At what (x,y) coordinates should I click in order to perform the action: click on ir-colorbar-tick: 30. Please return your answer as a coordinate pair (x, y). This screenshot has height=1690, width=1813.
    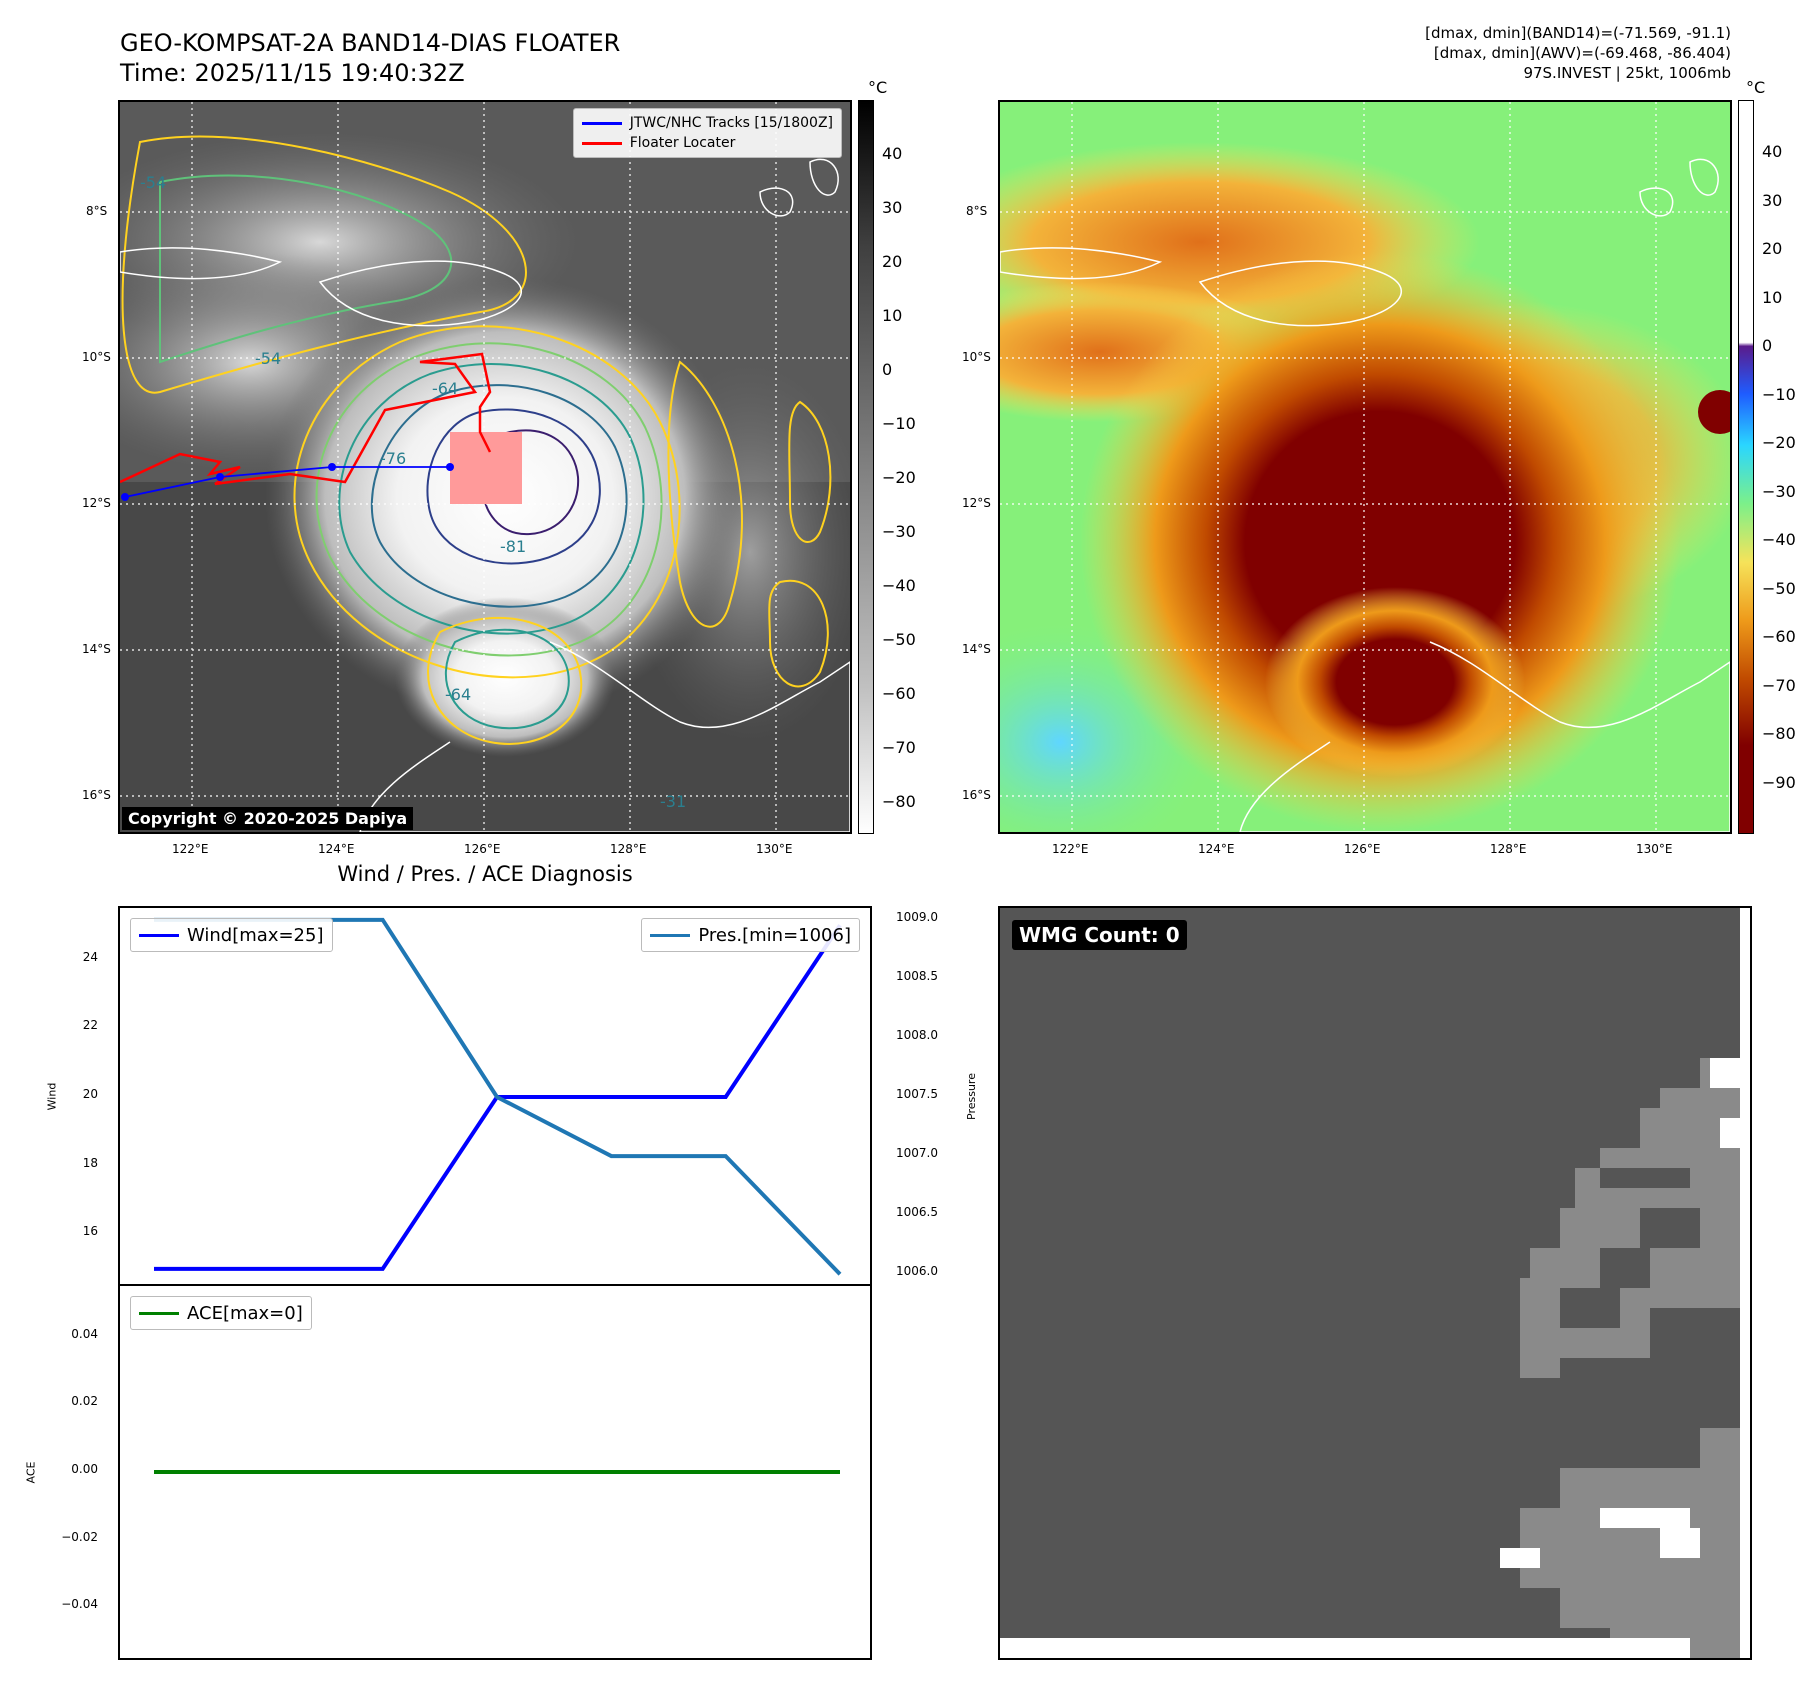
    Looking at the image, I should click on (892, 207).